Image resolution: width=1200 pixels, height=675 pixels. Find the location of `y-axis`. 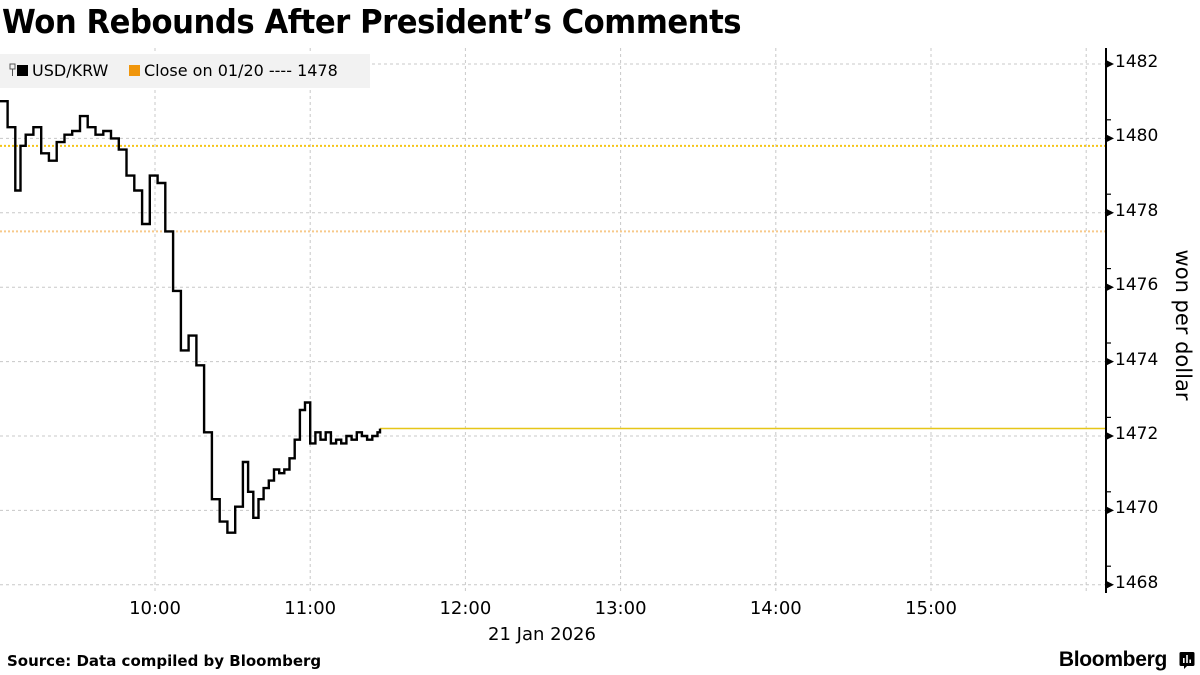

y-axis is located at coordinates (1109, 320).